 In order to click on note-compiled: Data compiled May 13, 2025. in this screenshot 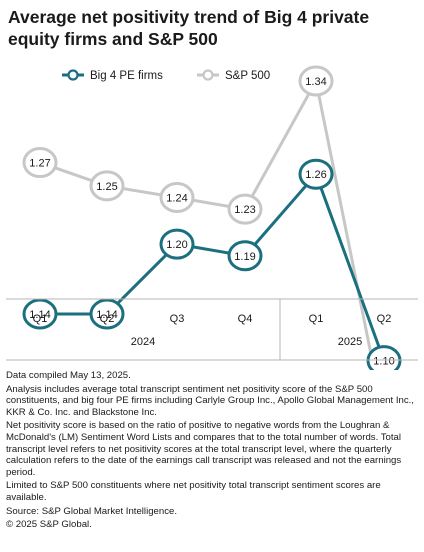, I will do `click(68, 375)`.